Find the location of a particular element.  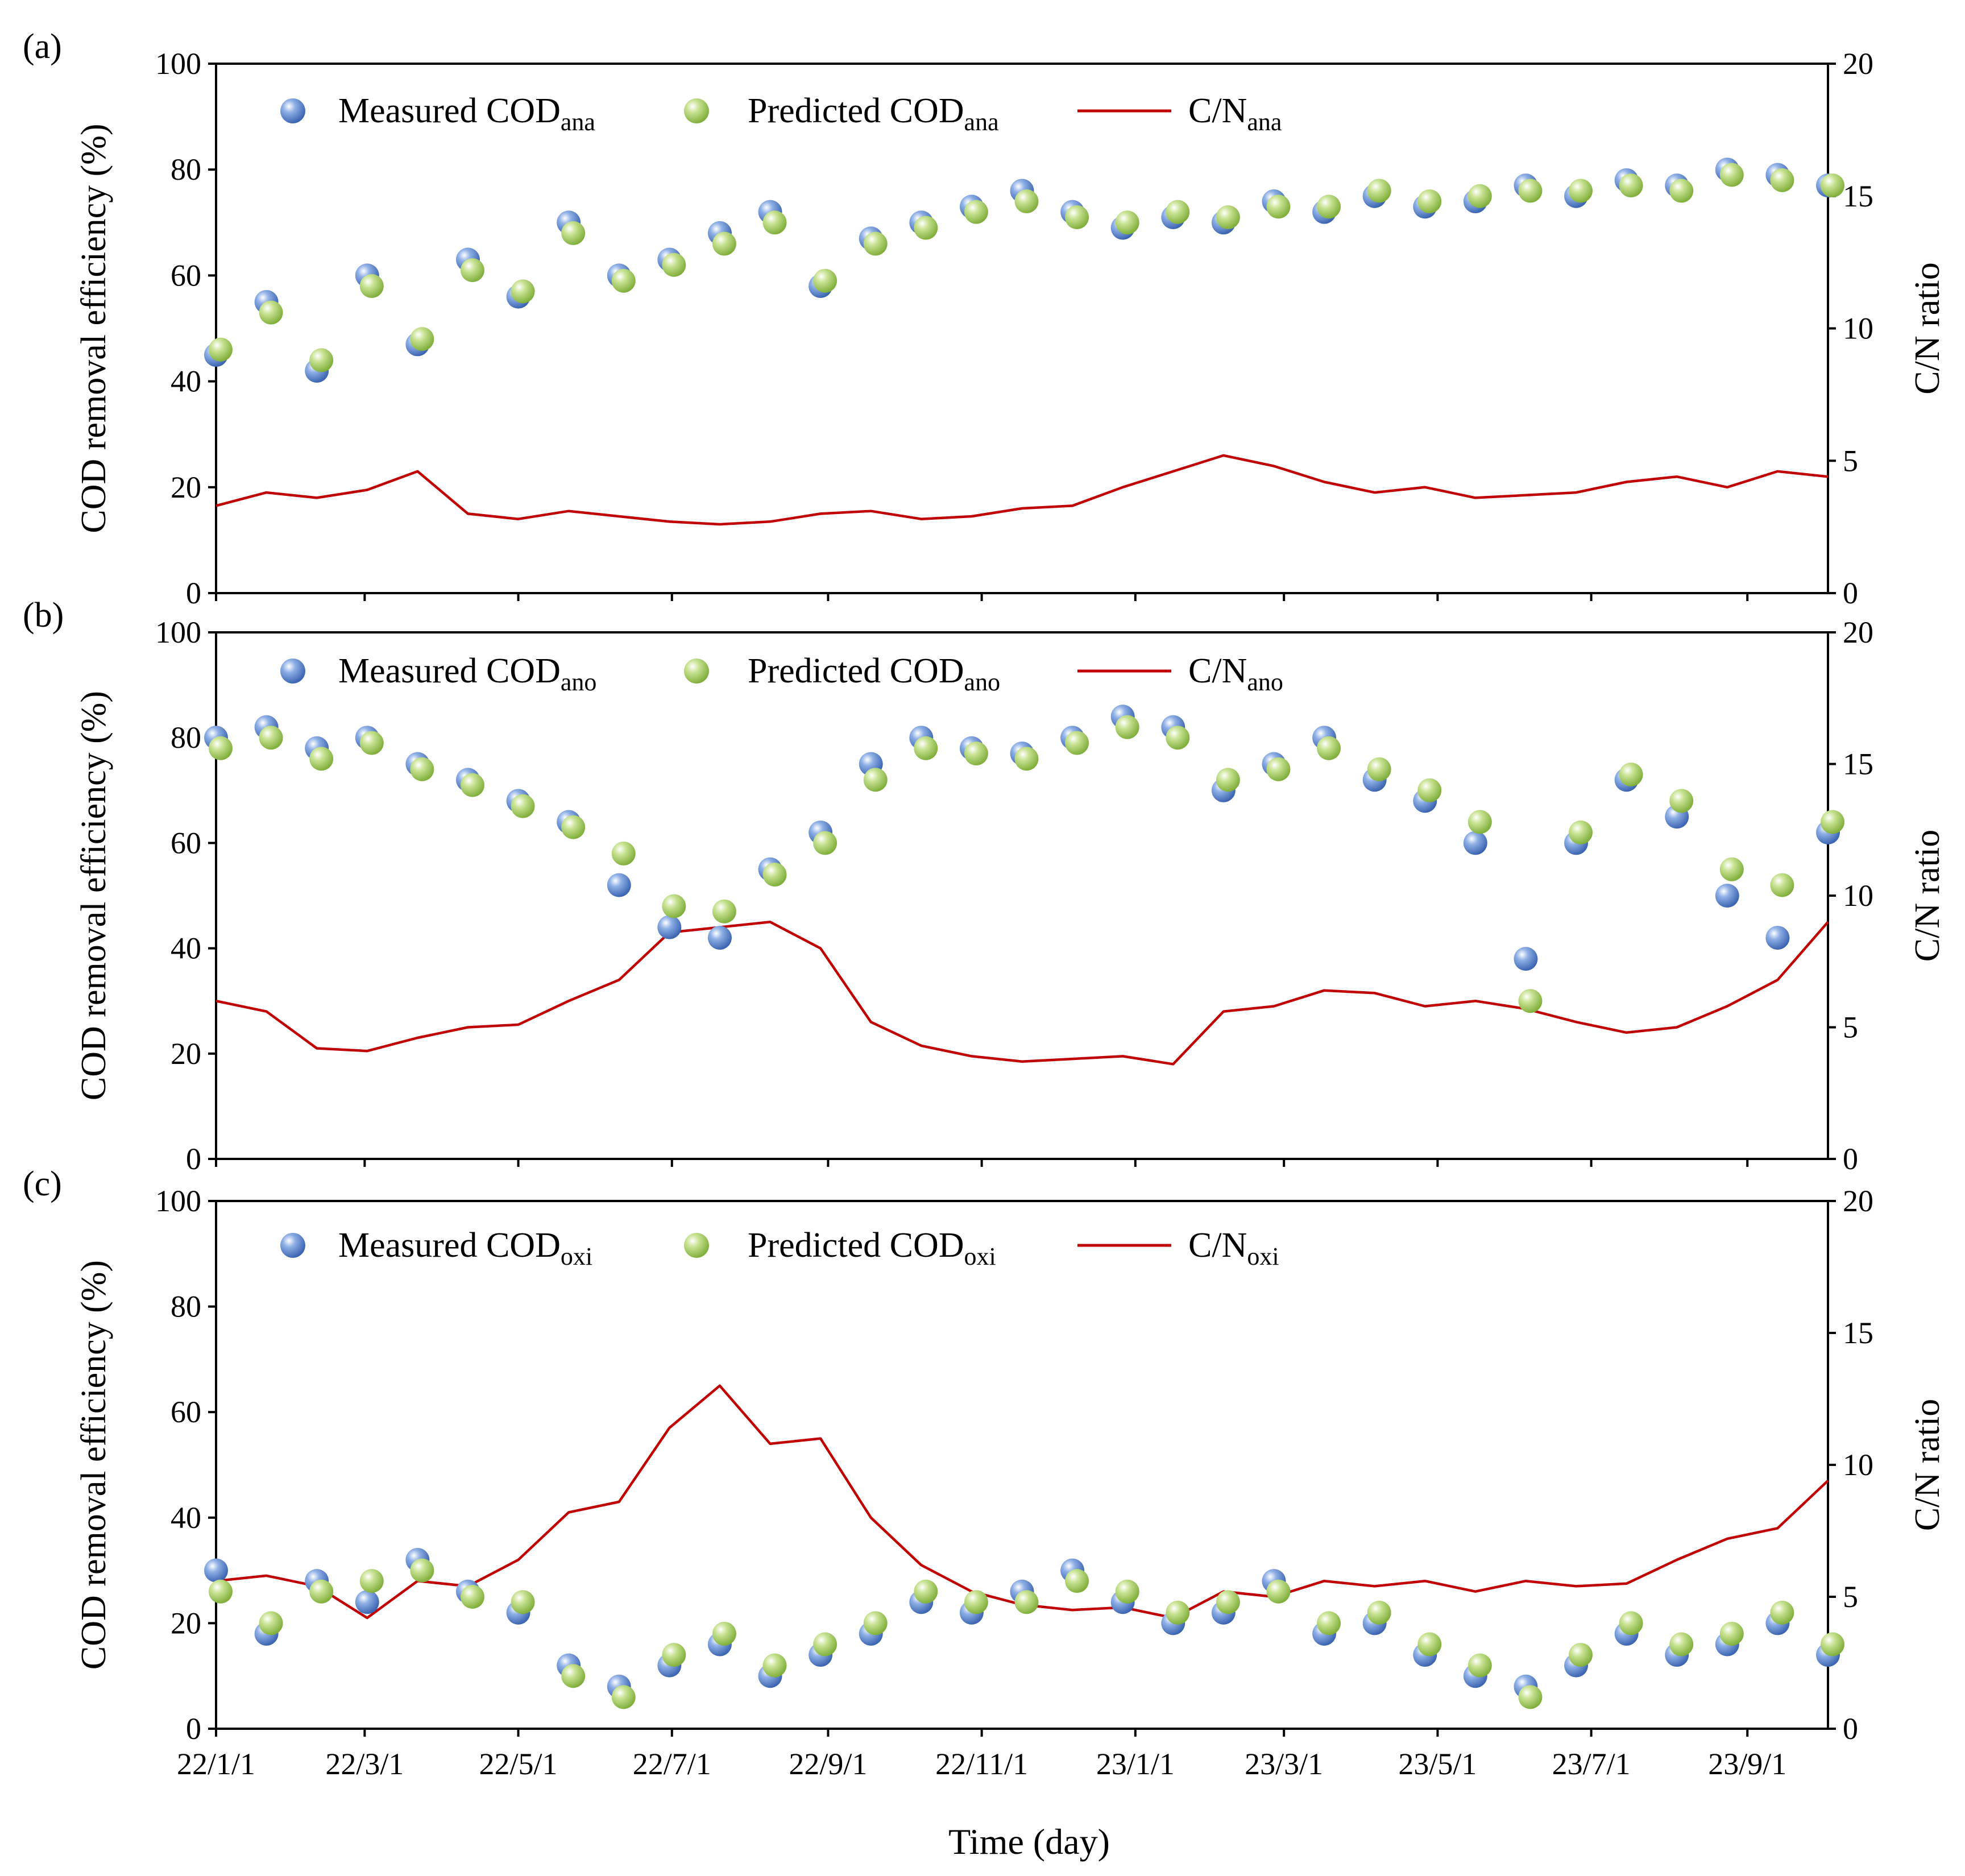

x-tick-label: 22/5/1 is located at coordinates (518, 1764).